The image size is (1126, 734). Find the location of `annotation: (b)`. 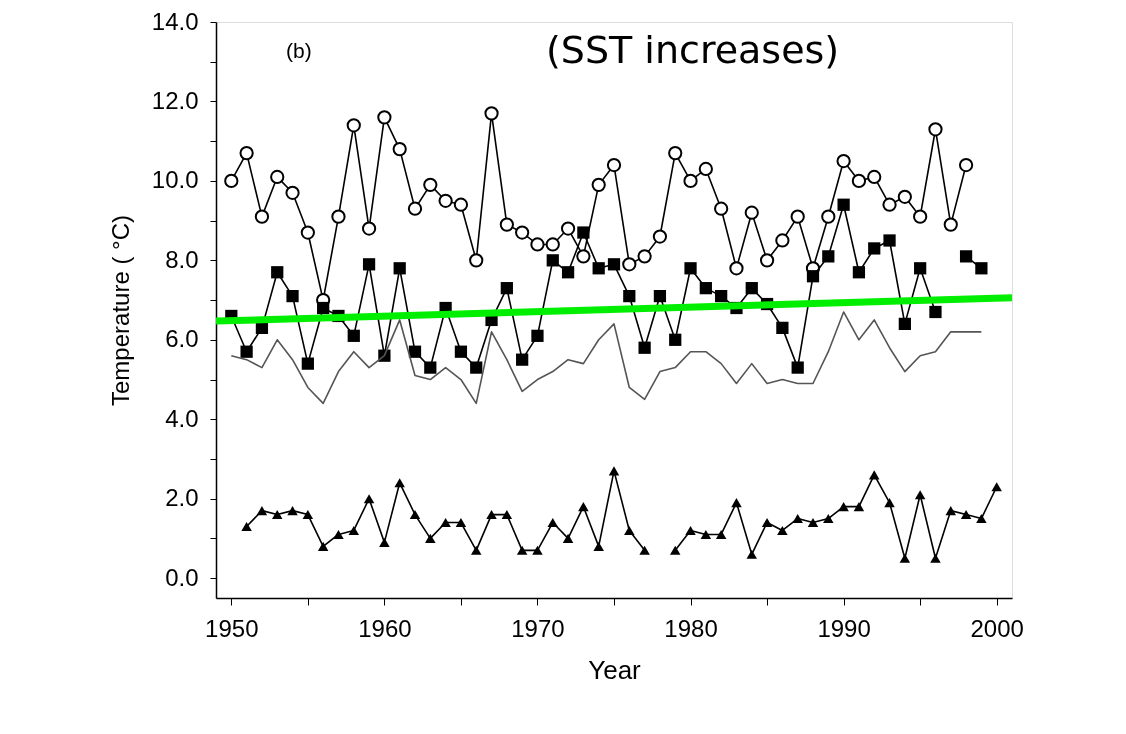

annotation: (b) is located at coordinates (299, 50).